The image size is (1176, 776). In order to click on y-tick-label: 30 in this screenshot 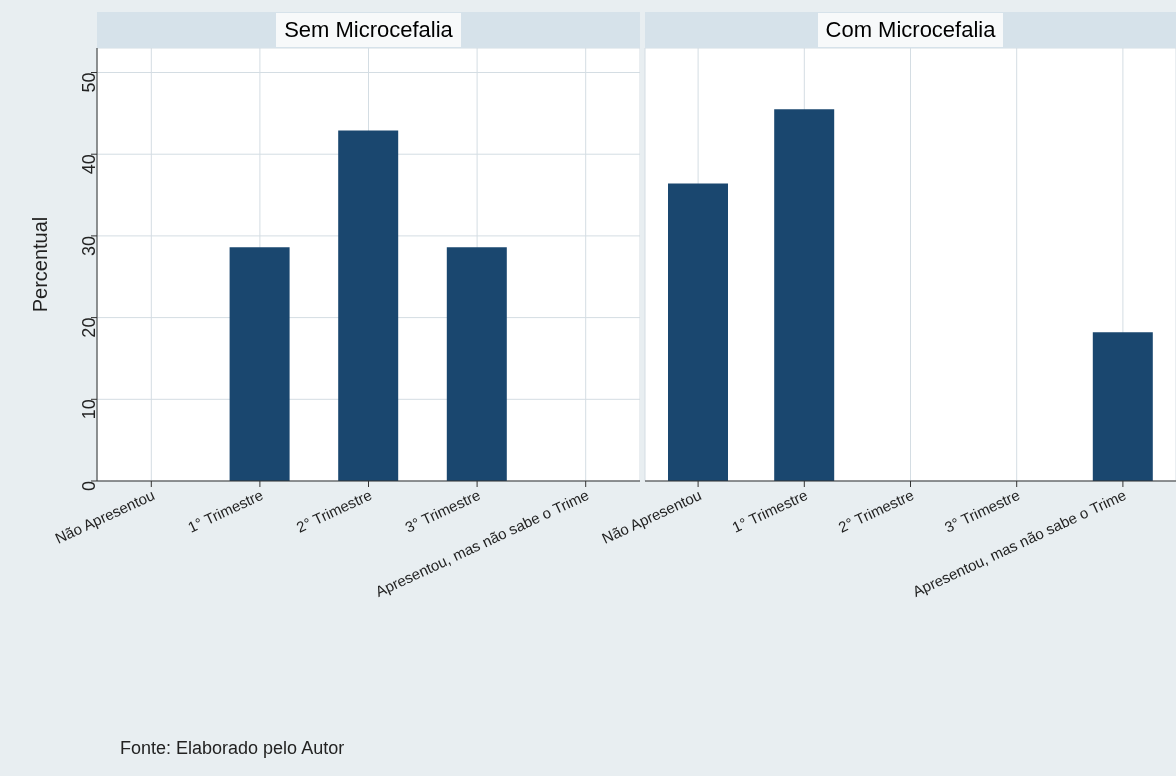, I will do `click(89, 245)`.